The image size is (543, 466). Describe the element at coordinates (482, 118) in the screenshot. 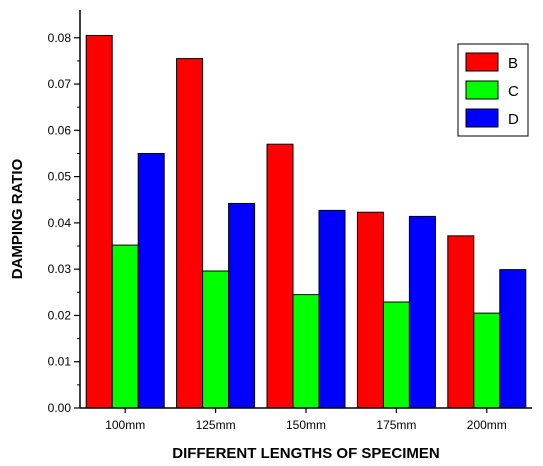

I see `legend-swatch-d` at that location.